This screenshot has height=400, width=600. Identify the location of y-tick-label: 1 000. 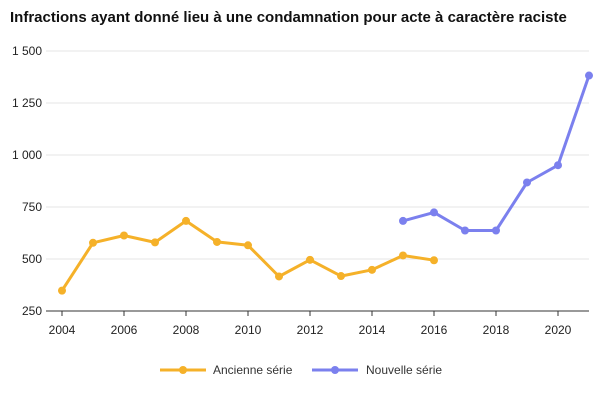
(27, 155).